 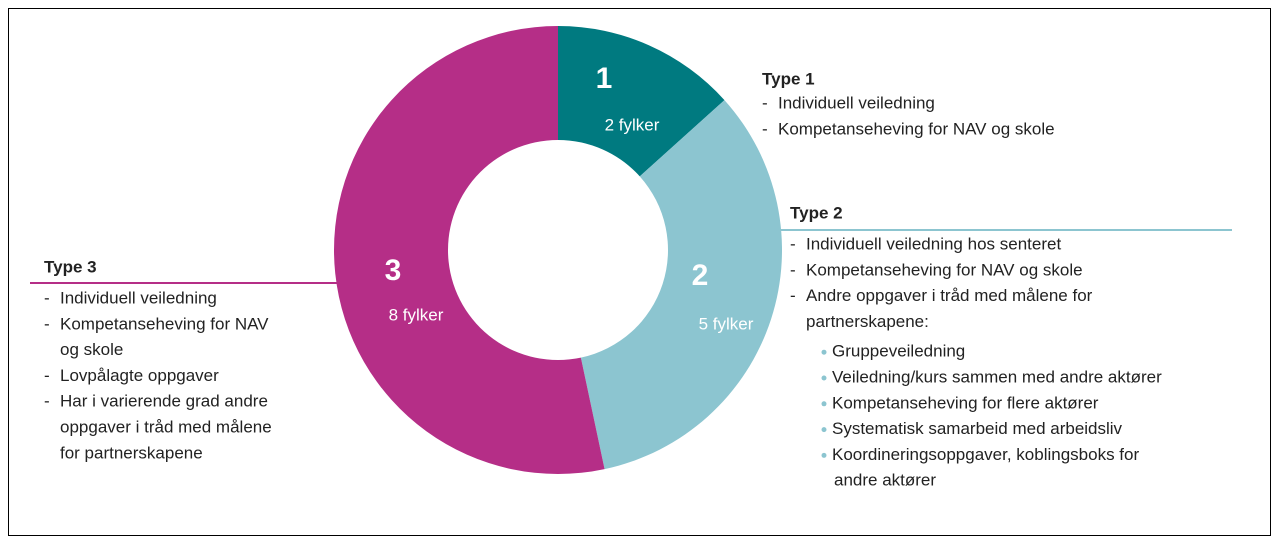 I want to click on bullet-text: Har i varierende grad andre, so click(x=164, y=401).